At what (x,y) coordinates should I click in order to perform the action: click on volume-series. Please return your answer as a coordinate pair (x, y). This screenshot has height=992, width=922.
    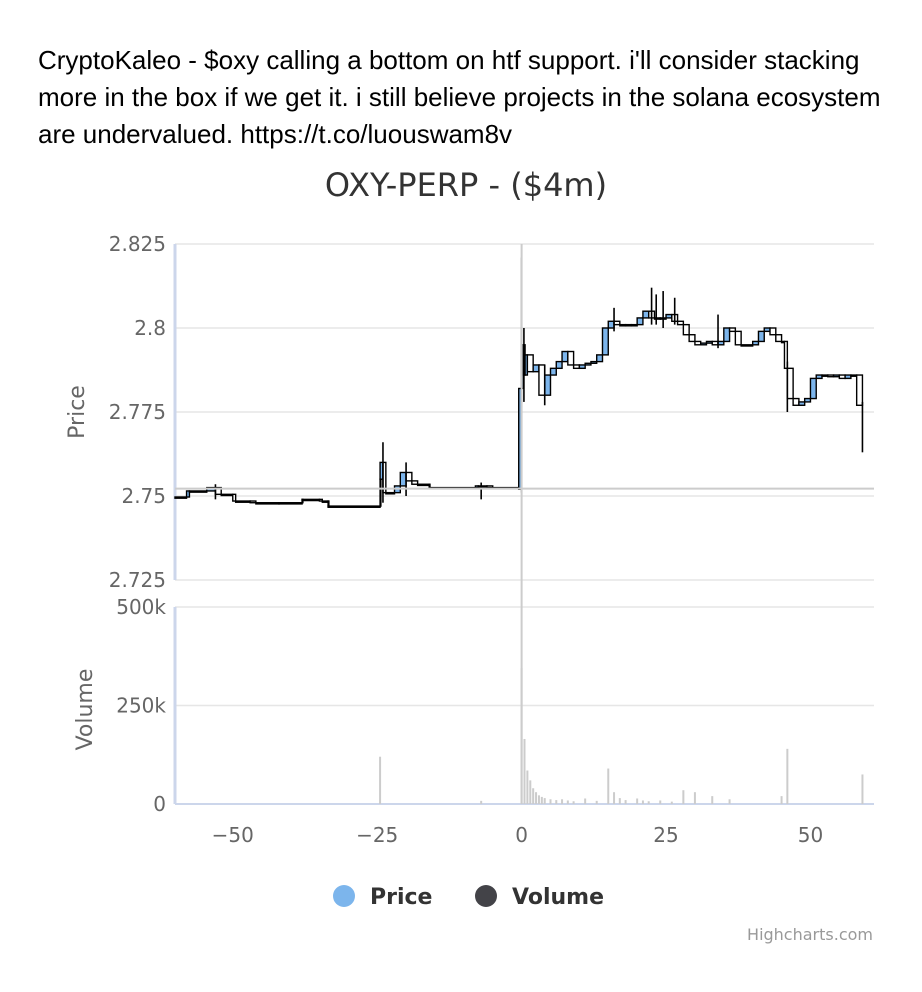
    Looking at the image, I should click on (621, 736).